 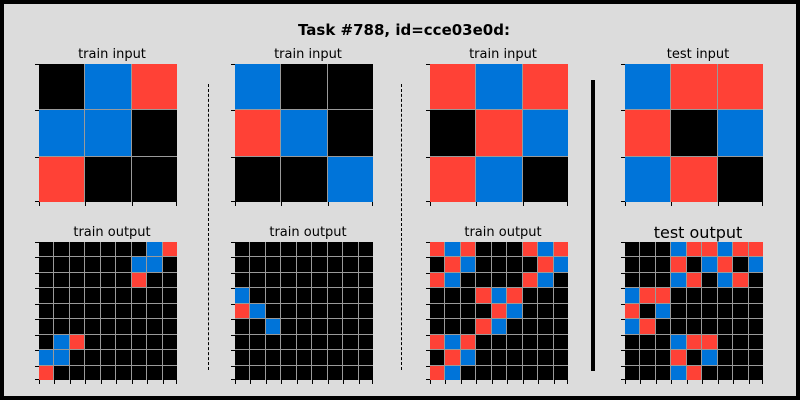 What do you see at coordinates (503, 232) in the screenshot?
I see `panel-3-output-label: train output` at bounding box center [503, 232].